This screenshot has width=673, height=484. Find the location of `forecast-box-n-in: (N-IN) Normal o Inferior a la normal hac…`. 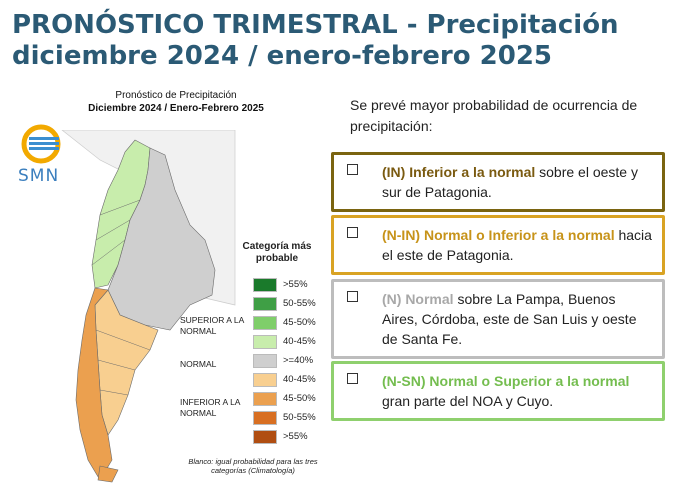

forecast-box-n-in: (N-IN) Normal o Inferior a la normal hac… is located at coordinates (498, 245).